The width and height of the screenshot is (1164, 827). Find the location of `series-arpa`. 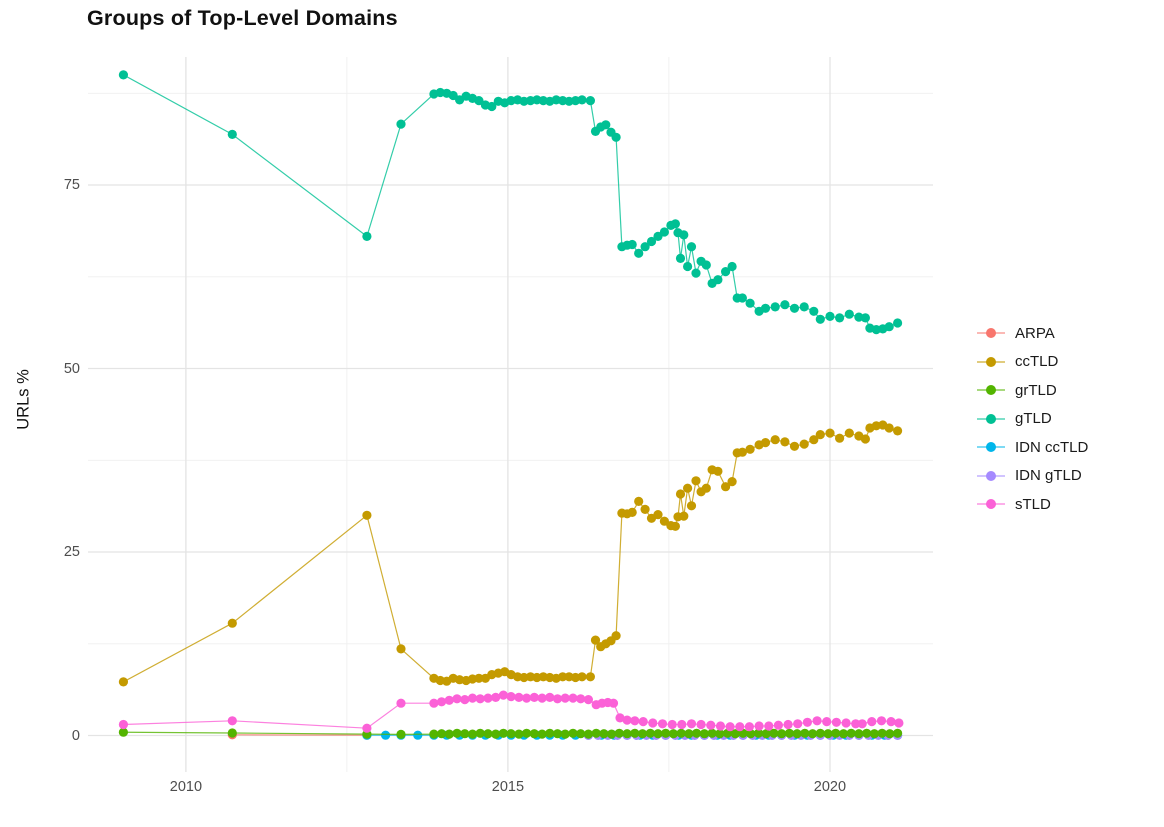

series-arpa is located at coordinates (299, 735).